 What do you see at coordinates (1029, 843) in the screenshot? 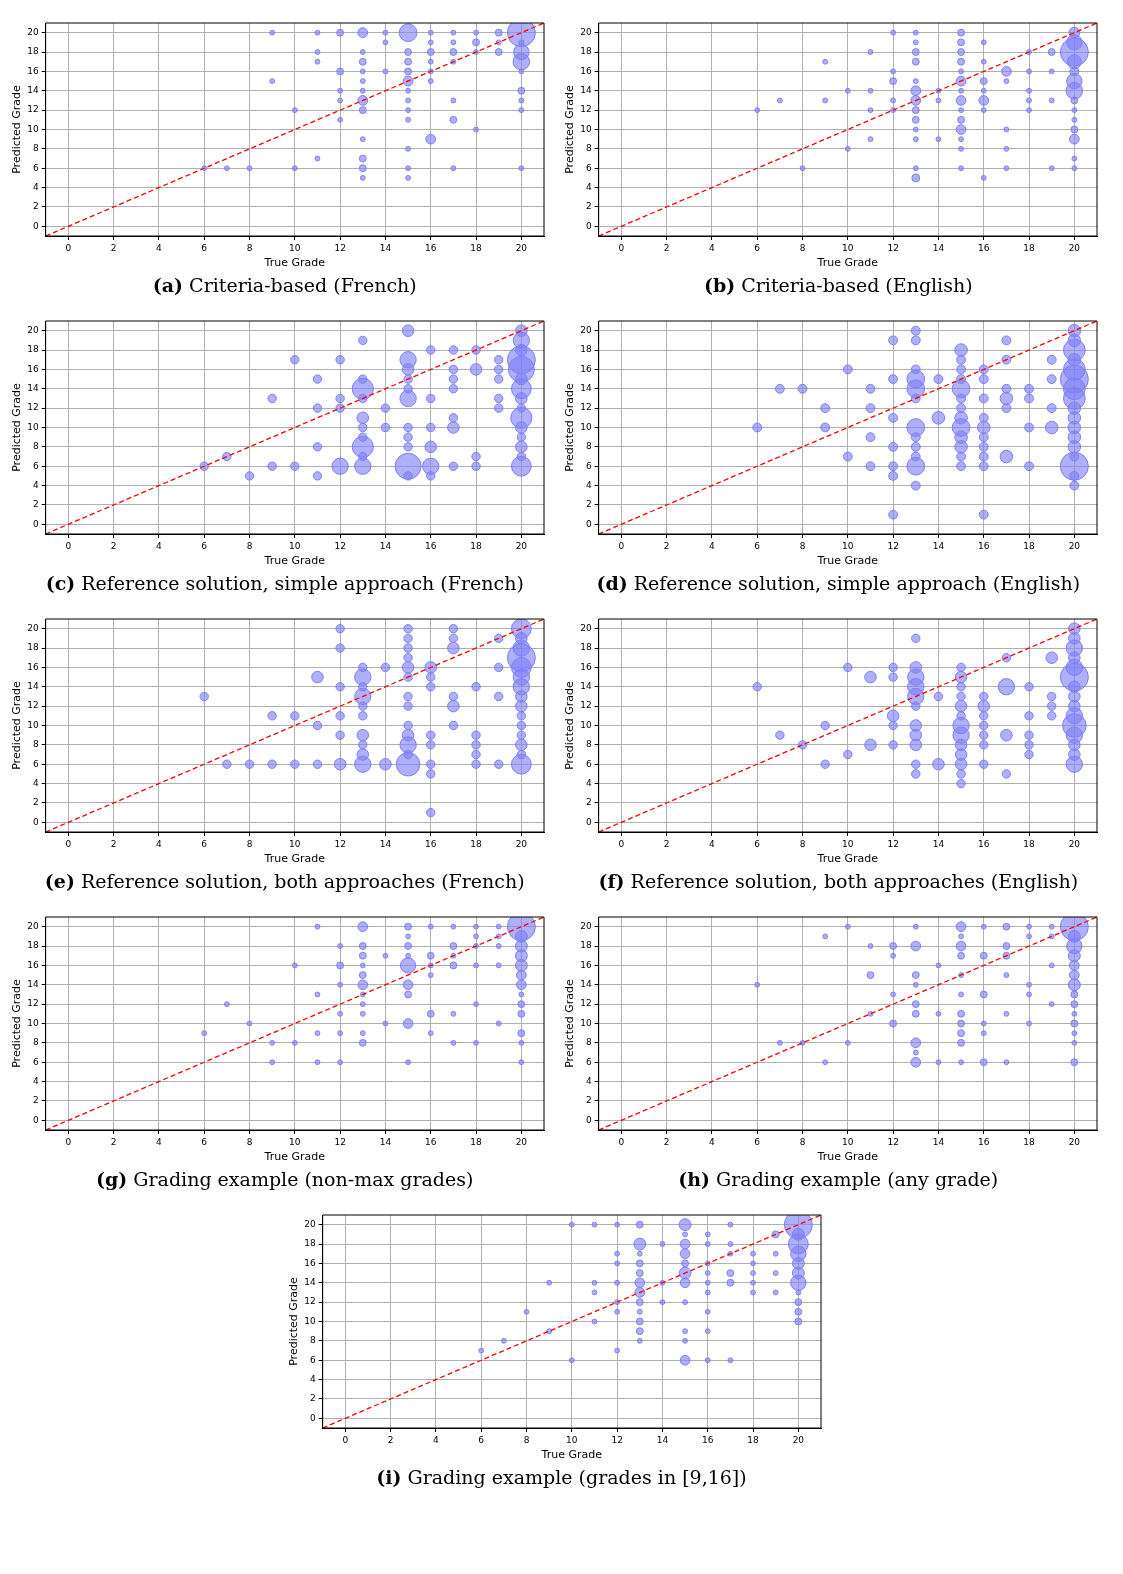
I see `x-tick-label: 18` at bounding box center [1029, 843].